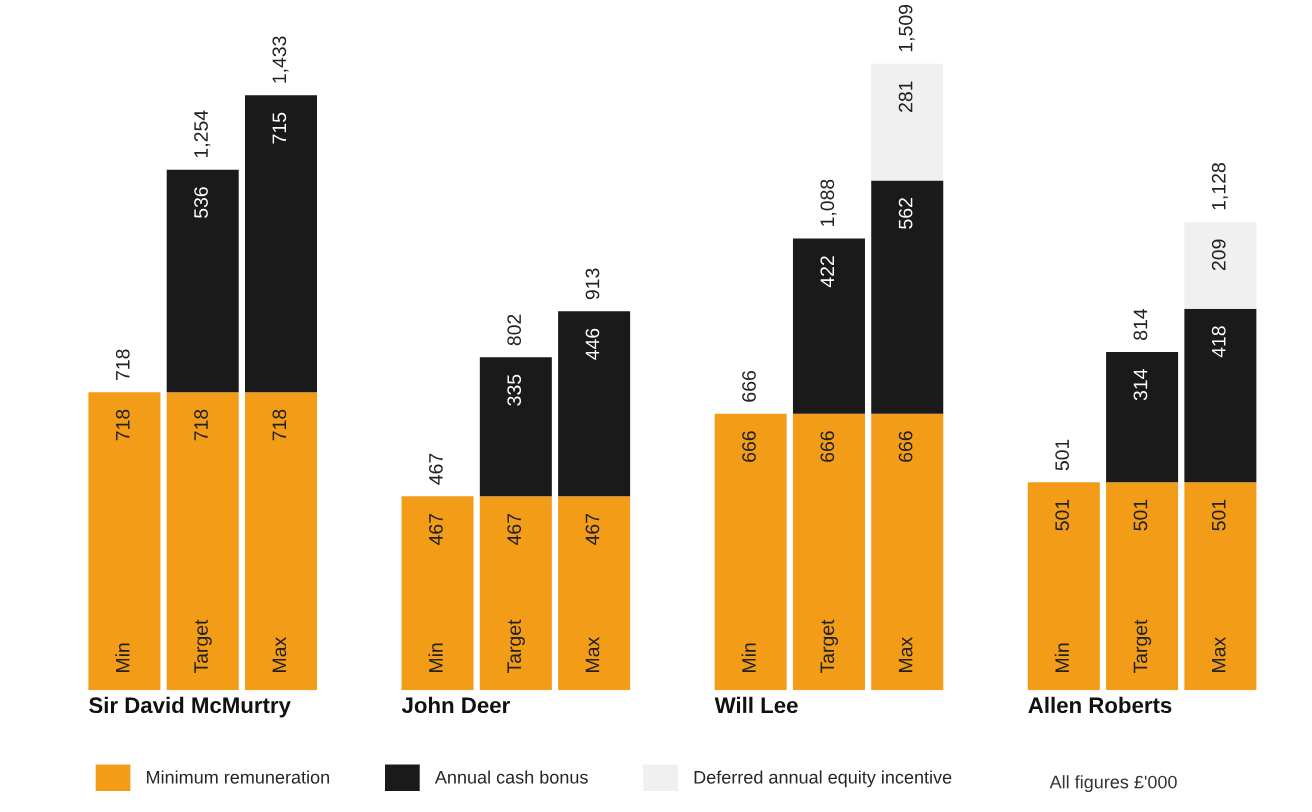 The width and height of the screenshot is (1312, 812). What do you see at coordinates (828, 202) in the screenshot?
I see `total-label: 1,088` at bounding box center [828, 202].